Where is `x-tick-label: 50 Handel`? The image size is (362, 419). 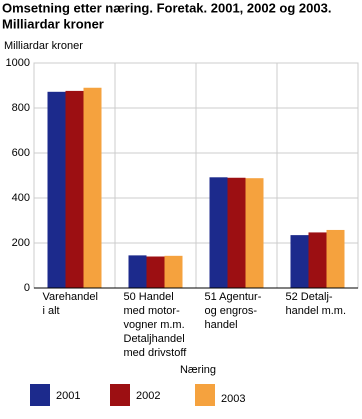
x-tick-label: 50 Handel is located at coordinates (149, 297).